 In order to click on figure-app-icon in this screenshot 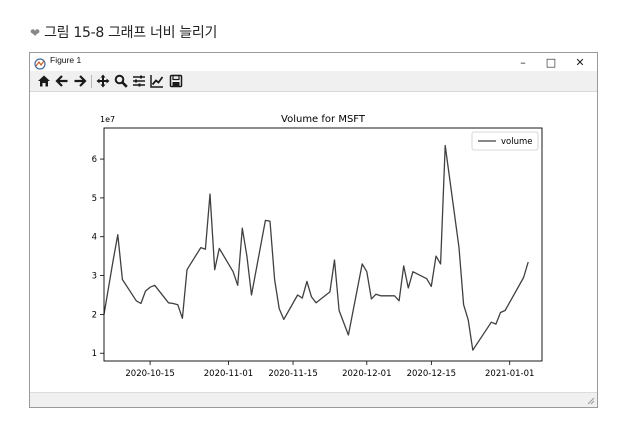, I will do `click(40, 62)`.